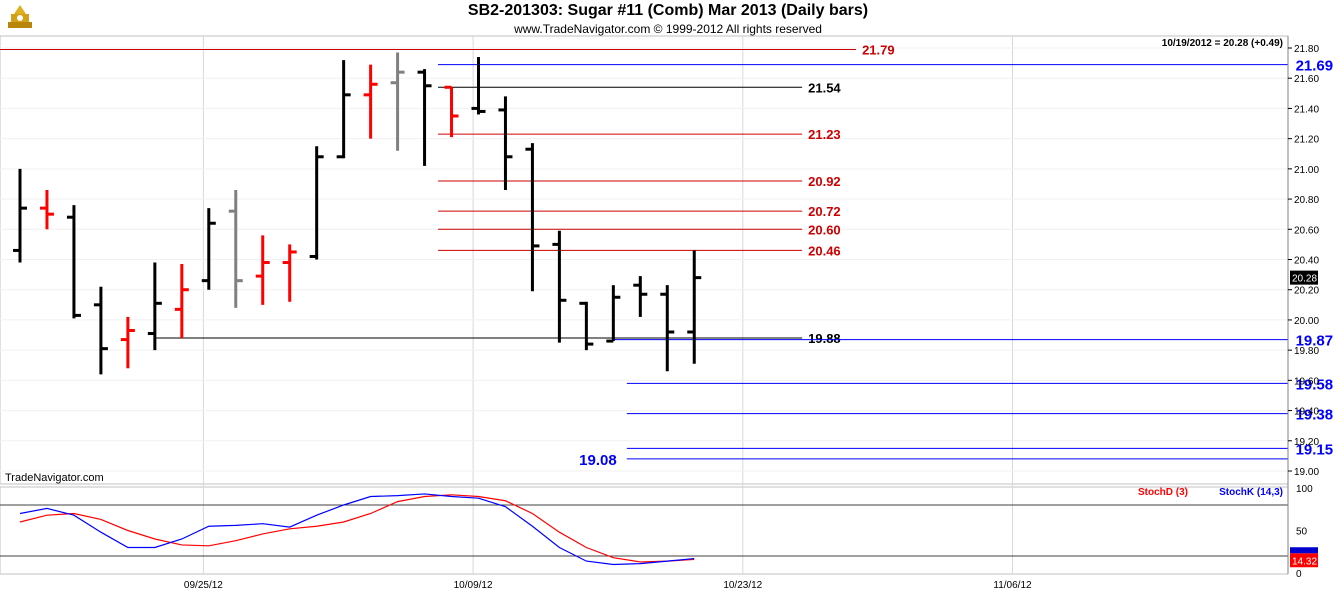 This screenshot has height=594, width=1336. What do you see at coordinates (824, 250) in the screenshot?
I see `level-label-20.46: 20.46` at bounding box center [824, 250].